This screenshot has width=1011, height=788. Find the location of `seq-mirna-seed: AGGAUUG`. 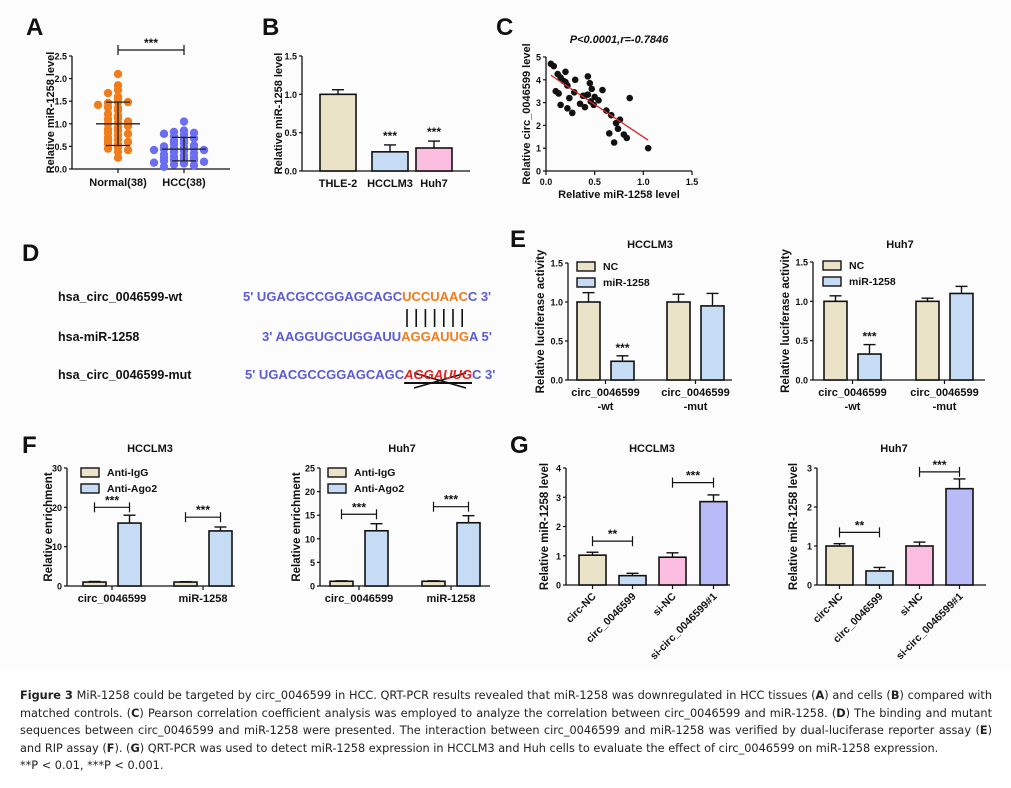

seq-mirna-seed: AGGAUUG is located at coordinates (435, 336).